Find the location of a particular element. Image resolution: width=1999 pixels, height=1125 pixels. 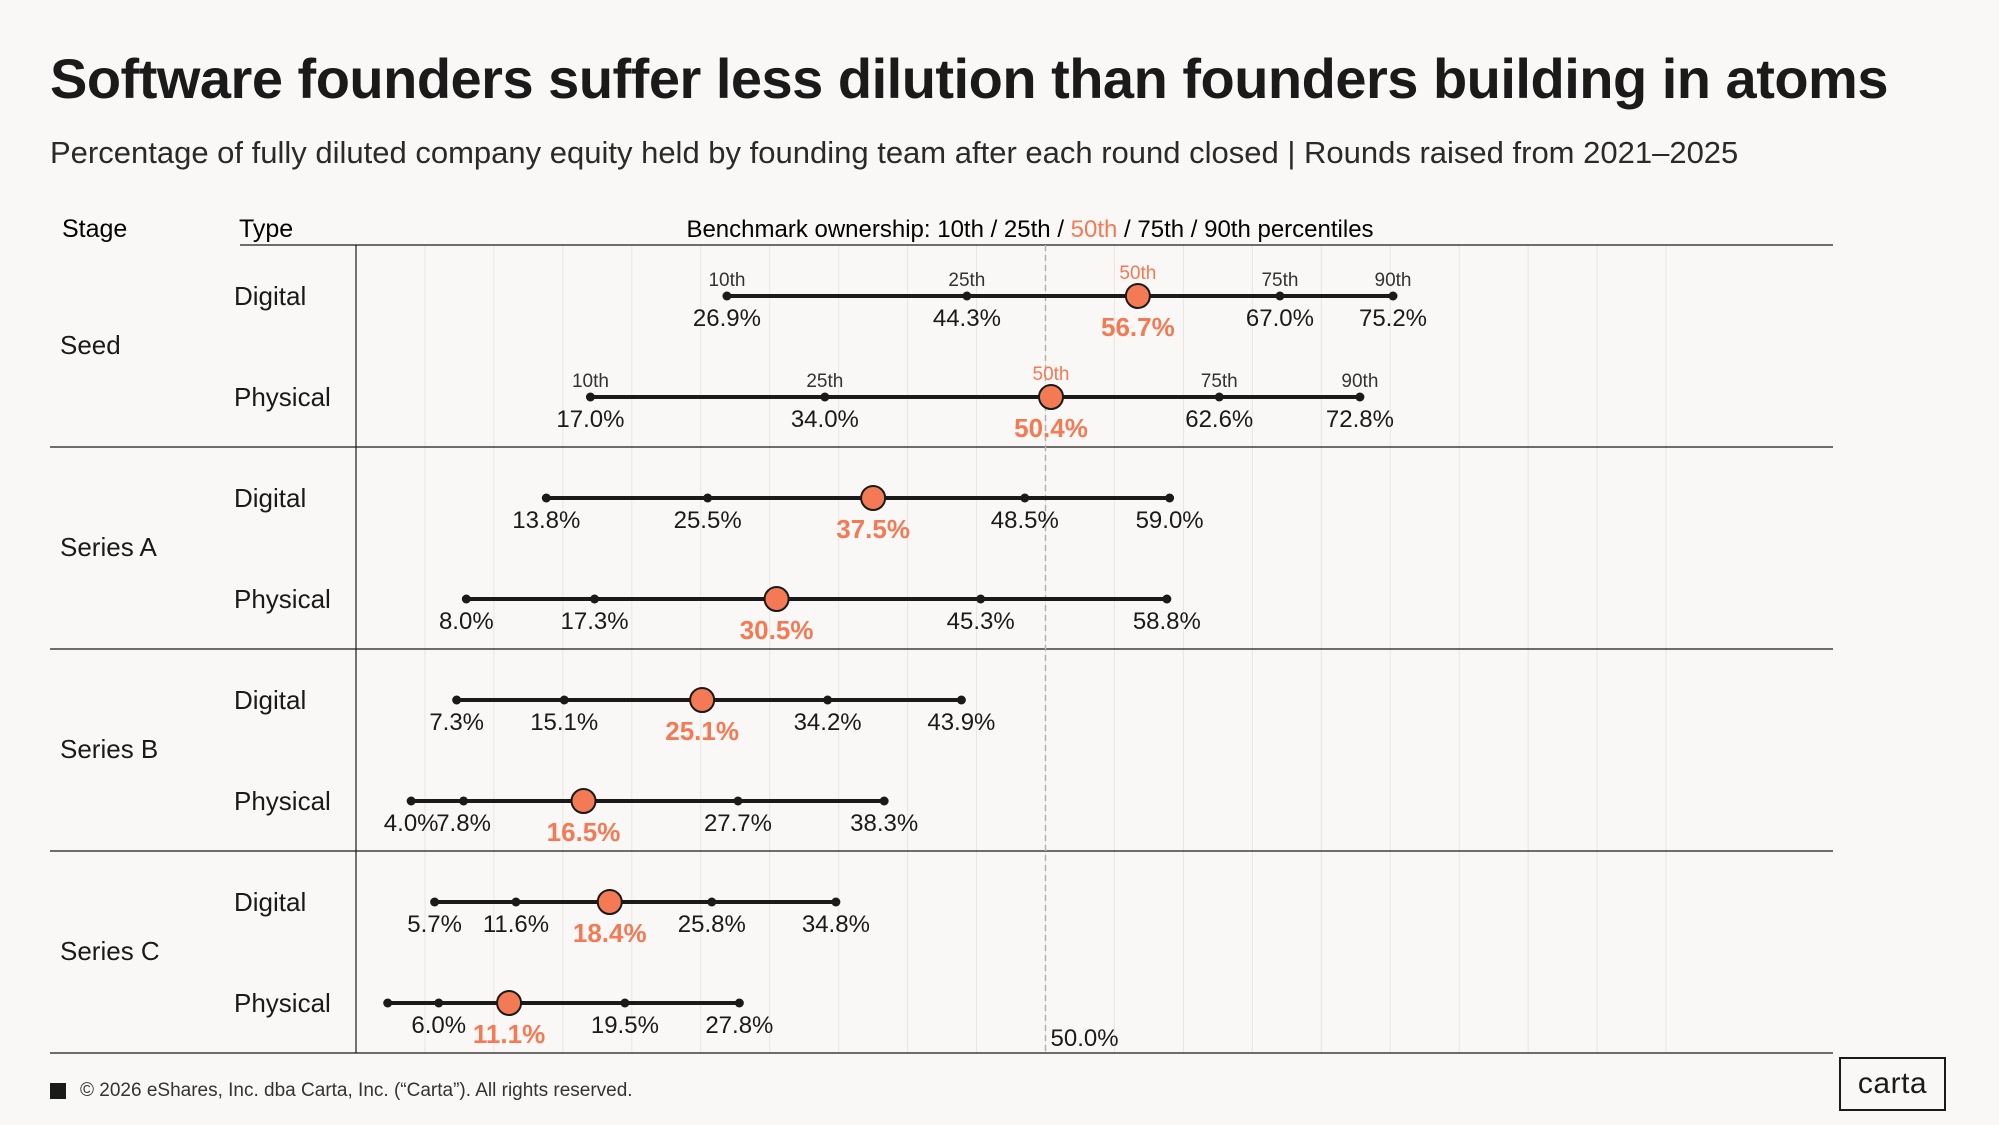

value-label: 34.2% is located at coordinates (828, 722).